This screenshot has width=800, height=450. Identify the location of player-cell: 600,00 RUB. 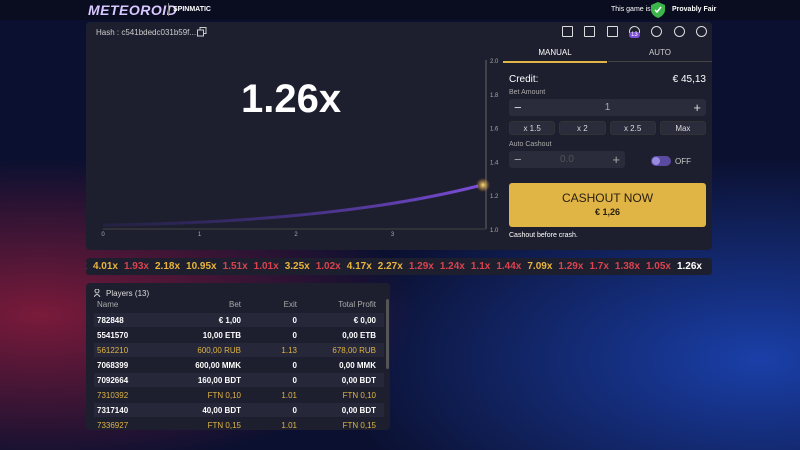
(219, 350).